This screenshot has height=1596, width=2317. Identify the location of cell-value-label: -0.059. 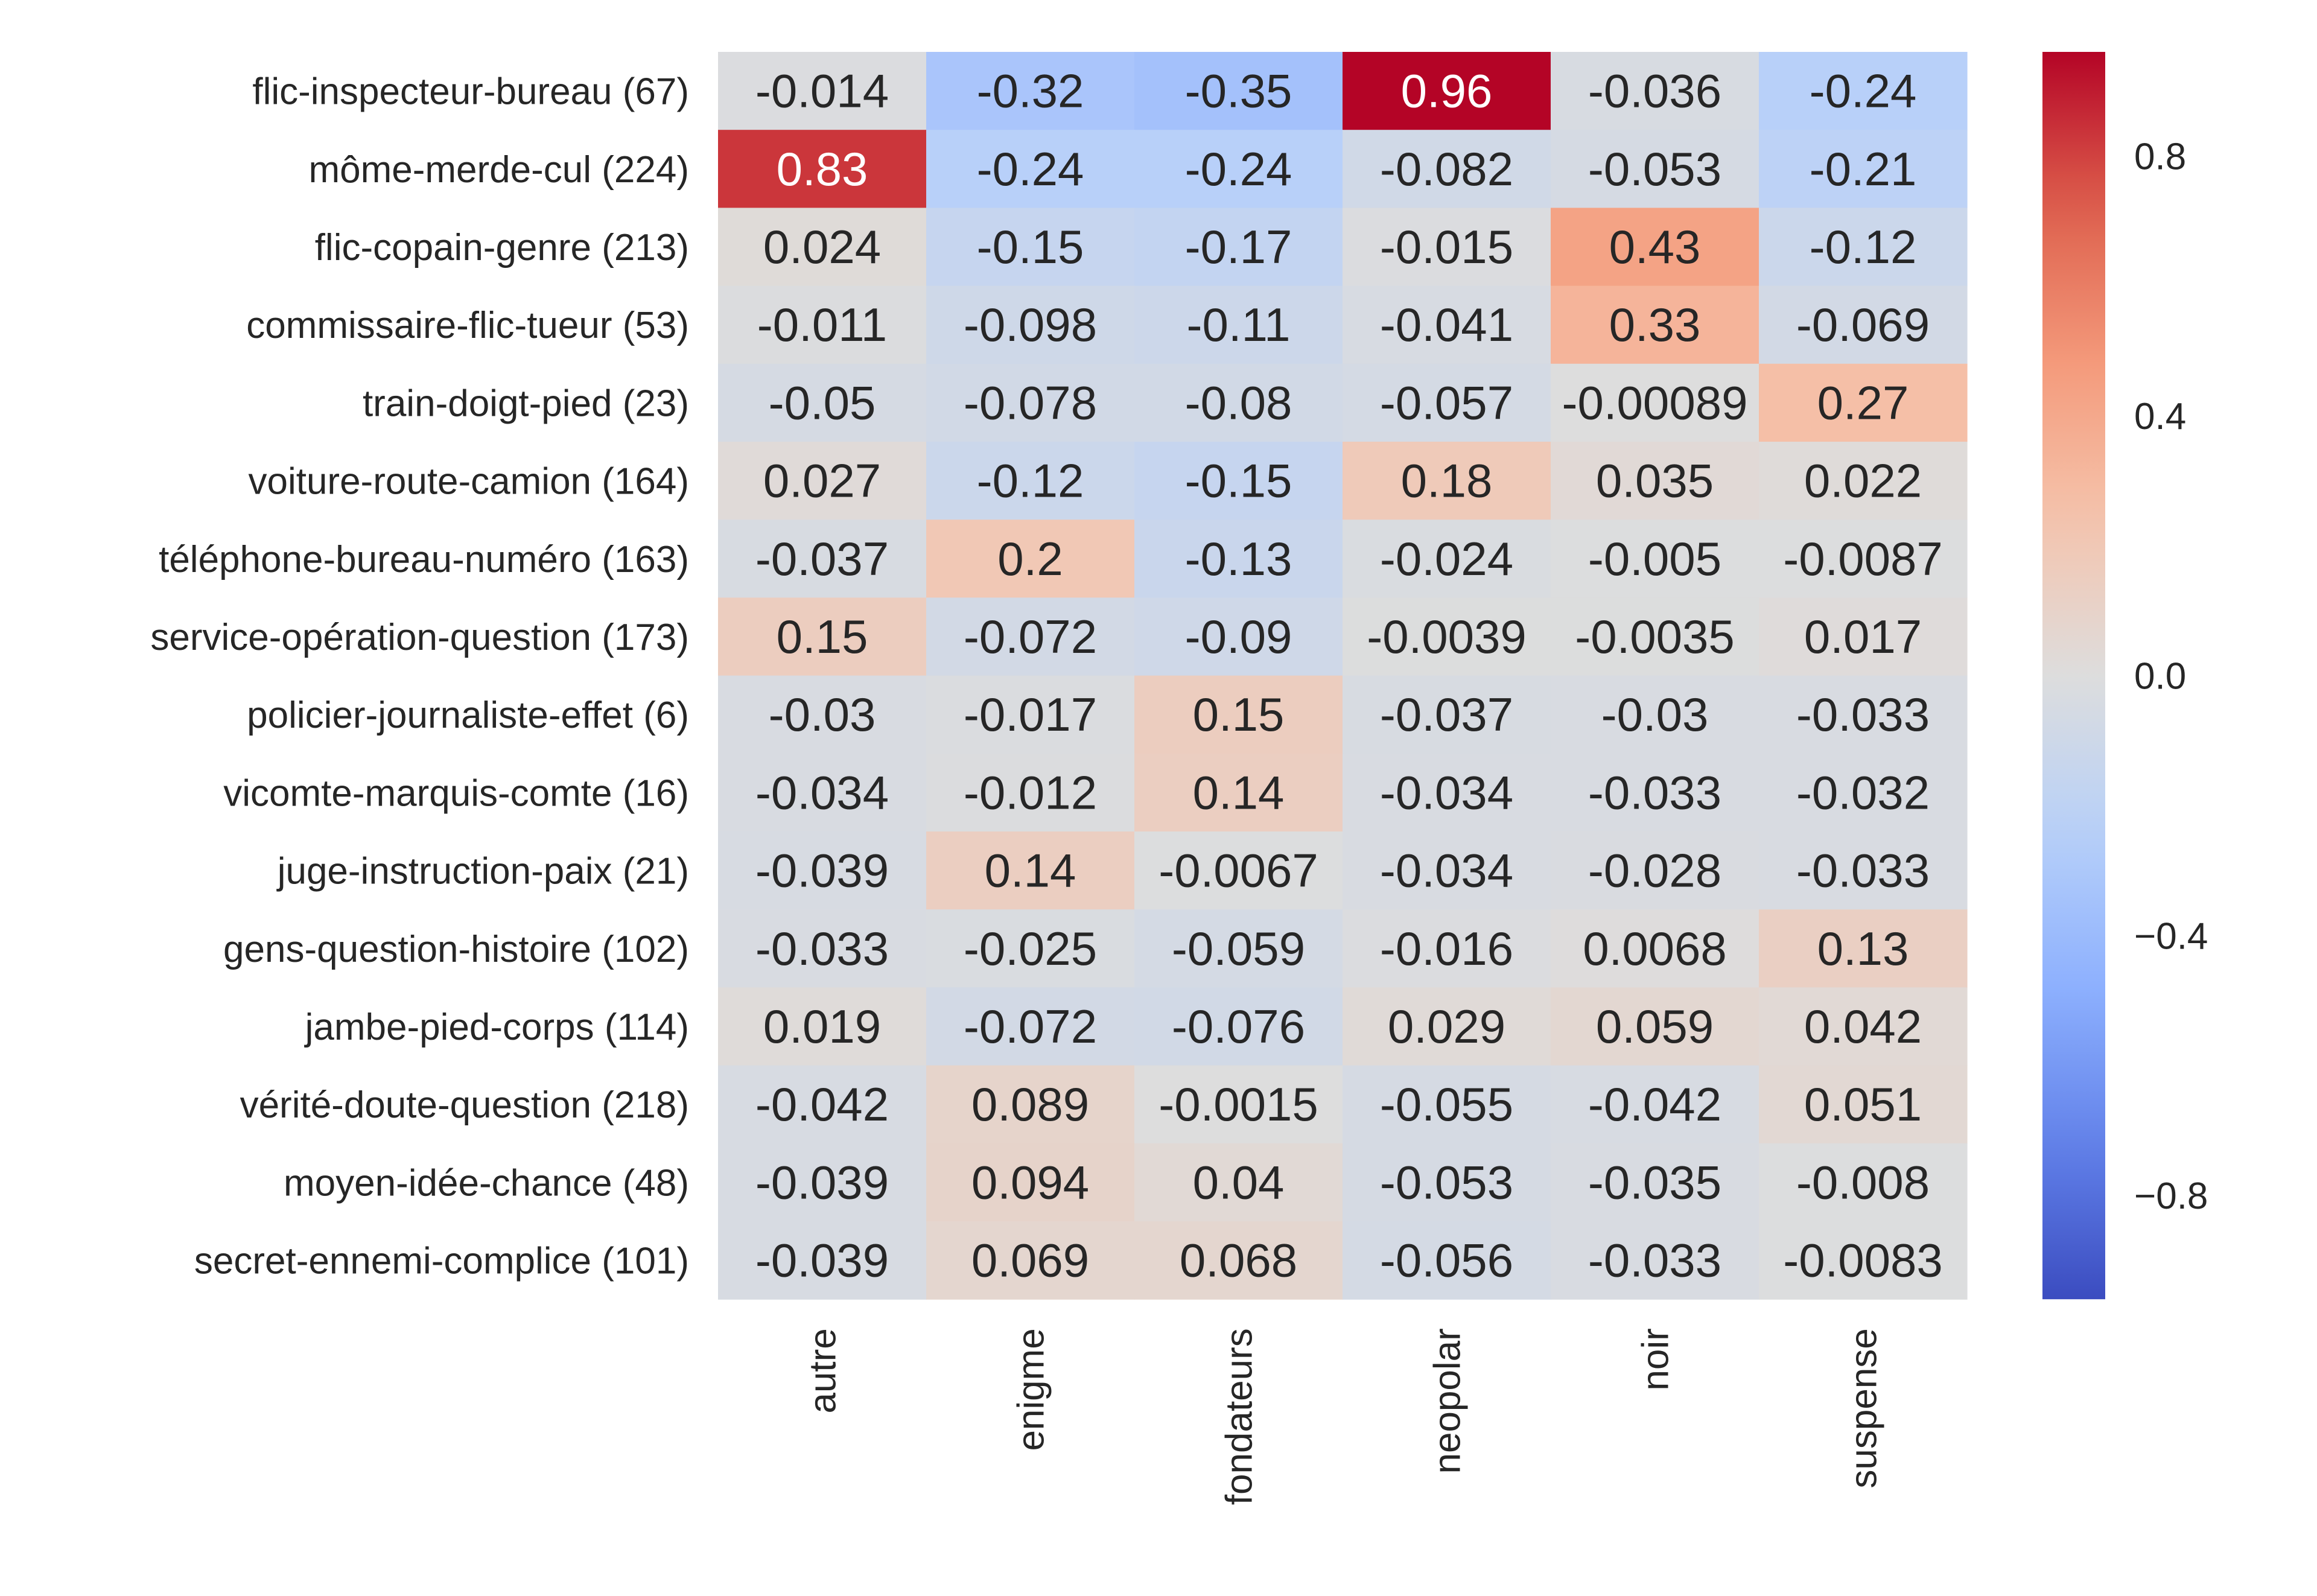
(1239, 949).